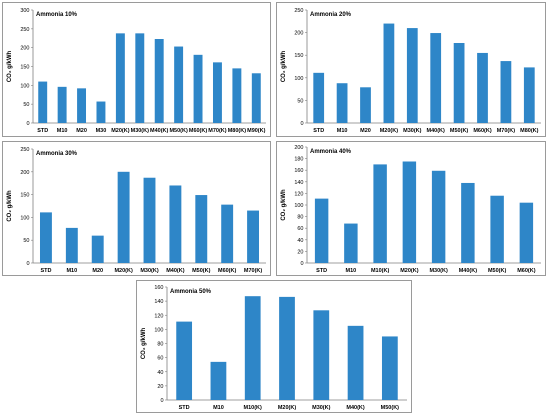 The height and width of the screenshot is (415, 550). Describe the element at coordinates (57, 154) in the screenshot. I see `chart-title: Ammonia 30%` at that location.